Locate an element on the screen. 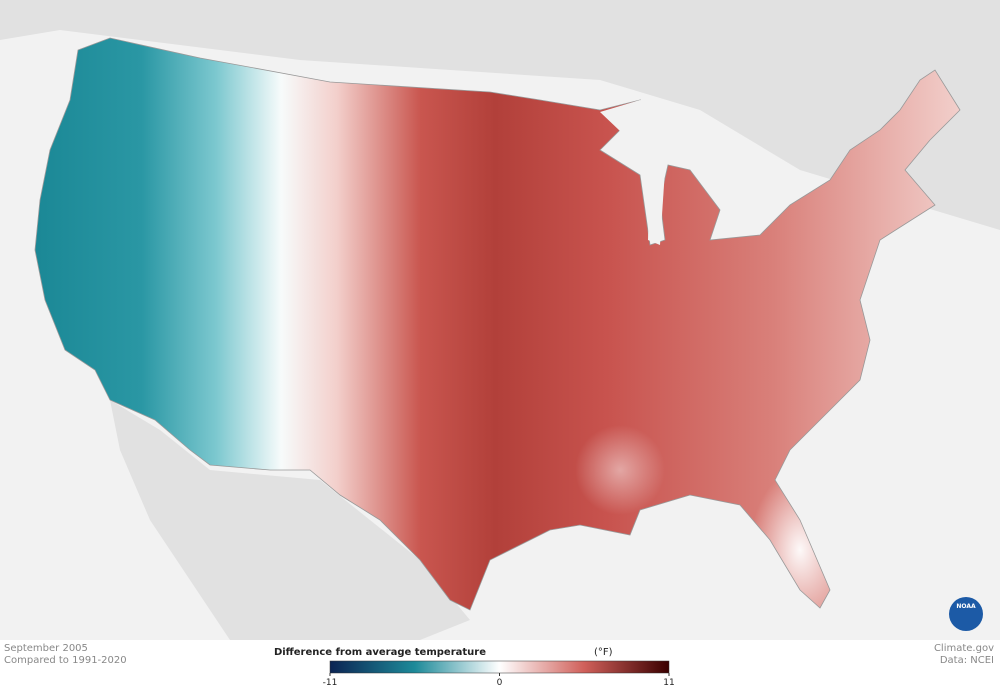  legend-unit: (°F) is located at coordinates (603, 652).